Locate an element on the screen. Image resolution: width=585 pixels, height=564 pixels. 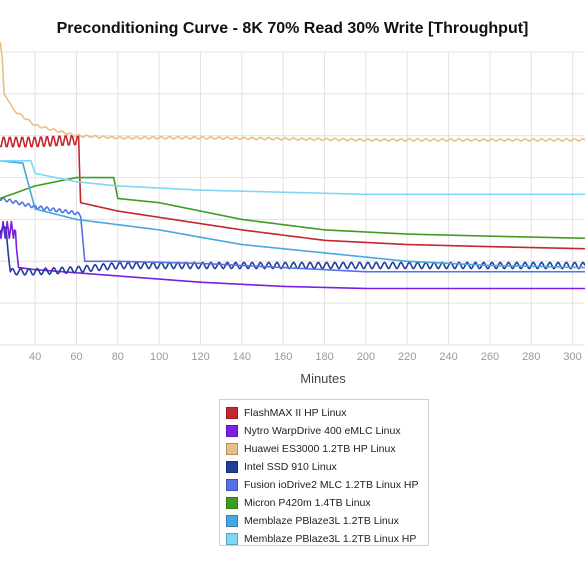
x-axis-ticks: 40 60 80 100 120 140 160 180 200 220 240 260 280 300 is located at coordinates (305, 357).